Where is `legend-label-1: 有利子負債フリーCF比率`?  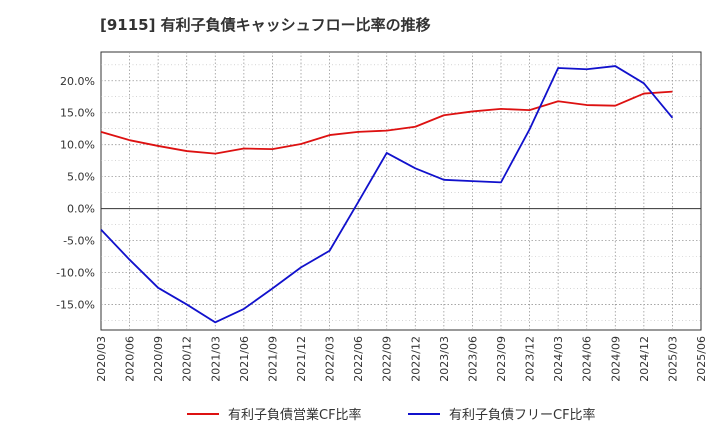 legend-label-1: 有利子負債フリーCF比率 is located at coordinates (522, 415).